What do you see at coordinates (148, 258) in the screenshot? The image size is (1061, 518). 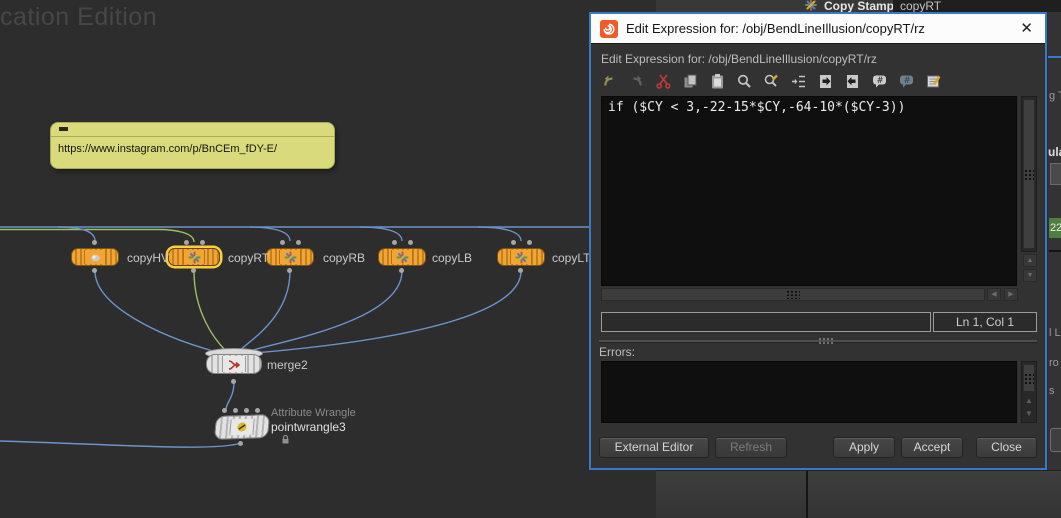 I see `node-label: copyHV` at bounding box center [148, 258].